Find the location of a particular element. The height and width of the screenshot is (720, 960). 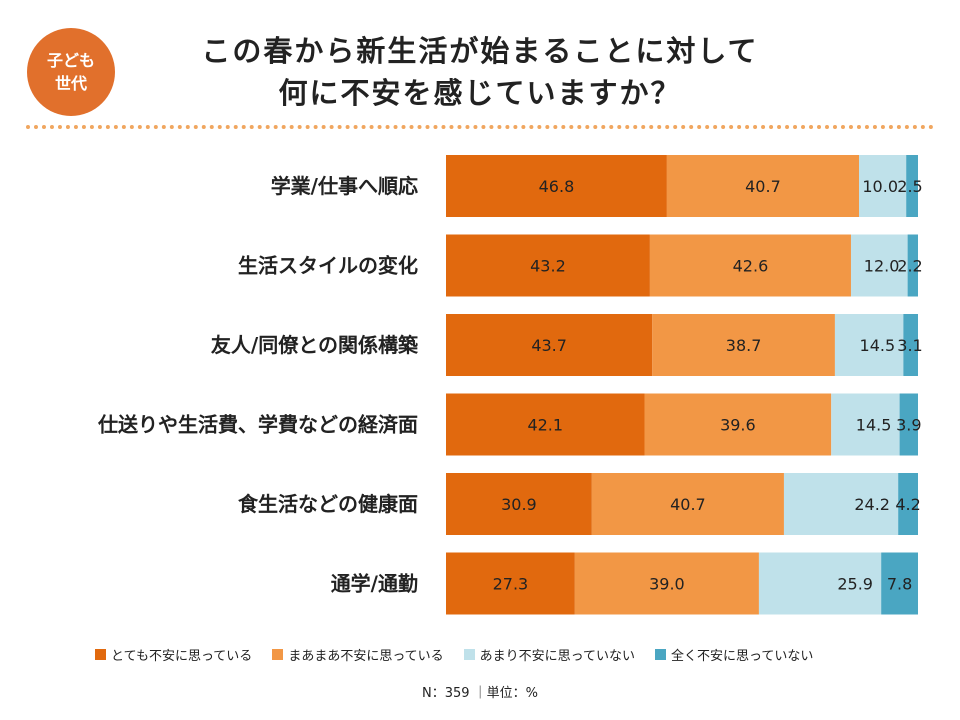

data-label-not-anxious-at-all: 2.2 is located at coordinates (909, 266).